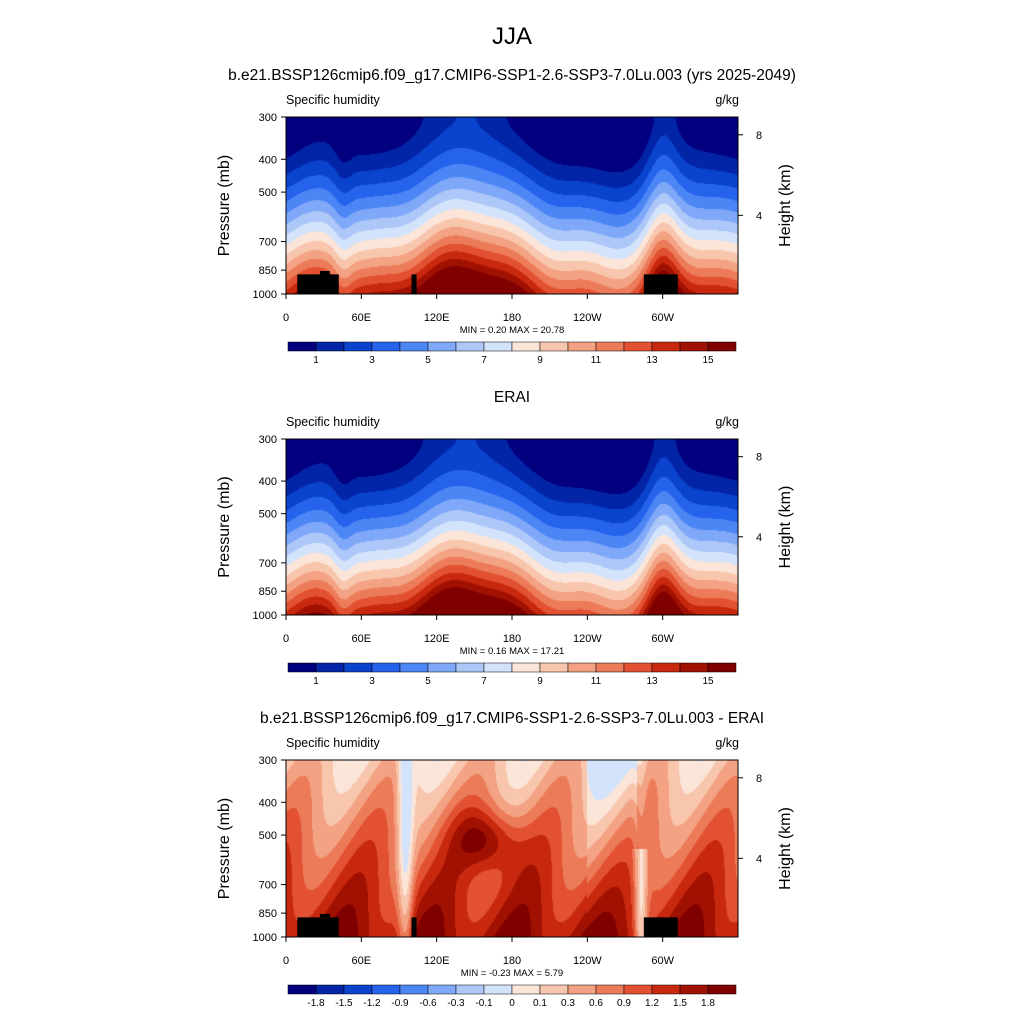 Image resolution: width=1024 pixels, height=1024 pixels. What do you see at coordinates (316, 360) in the screenshot?
I see `colorbar-label: 1` at bounding box center [316, 360].